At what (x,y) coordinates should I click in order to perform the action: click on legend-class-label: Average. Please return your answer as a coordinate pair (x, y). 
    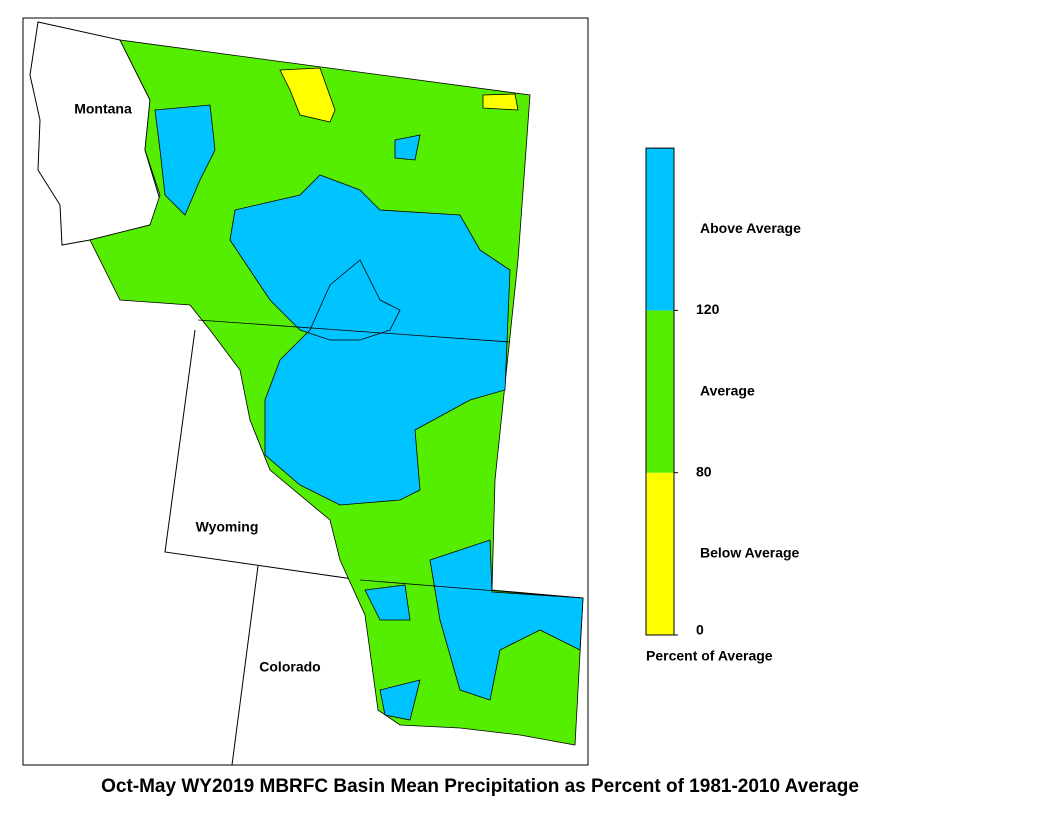
    Looking at the image, I should click on (727, 390).